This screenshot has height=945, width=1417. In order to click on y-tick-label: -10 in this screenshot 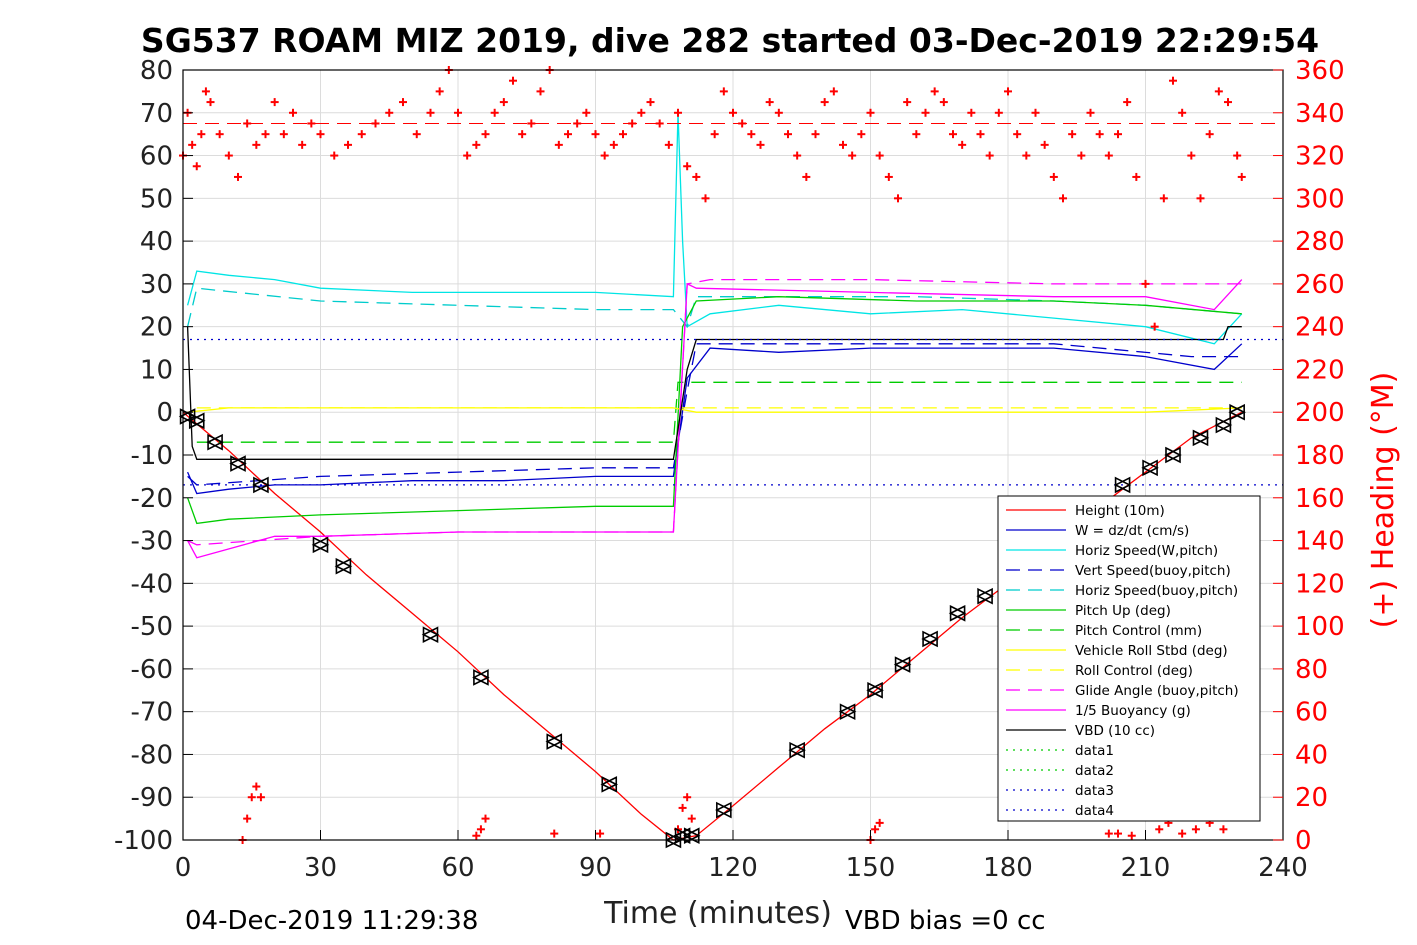, I will do `click(152, 456)`.